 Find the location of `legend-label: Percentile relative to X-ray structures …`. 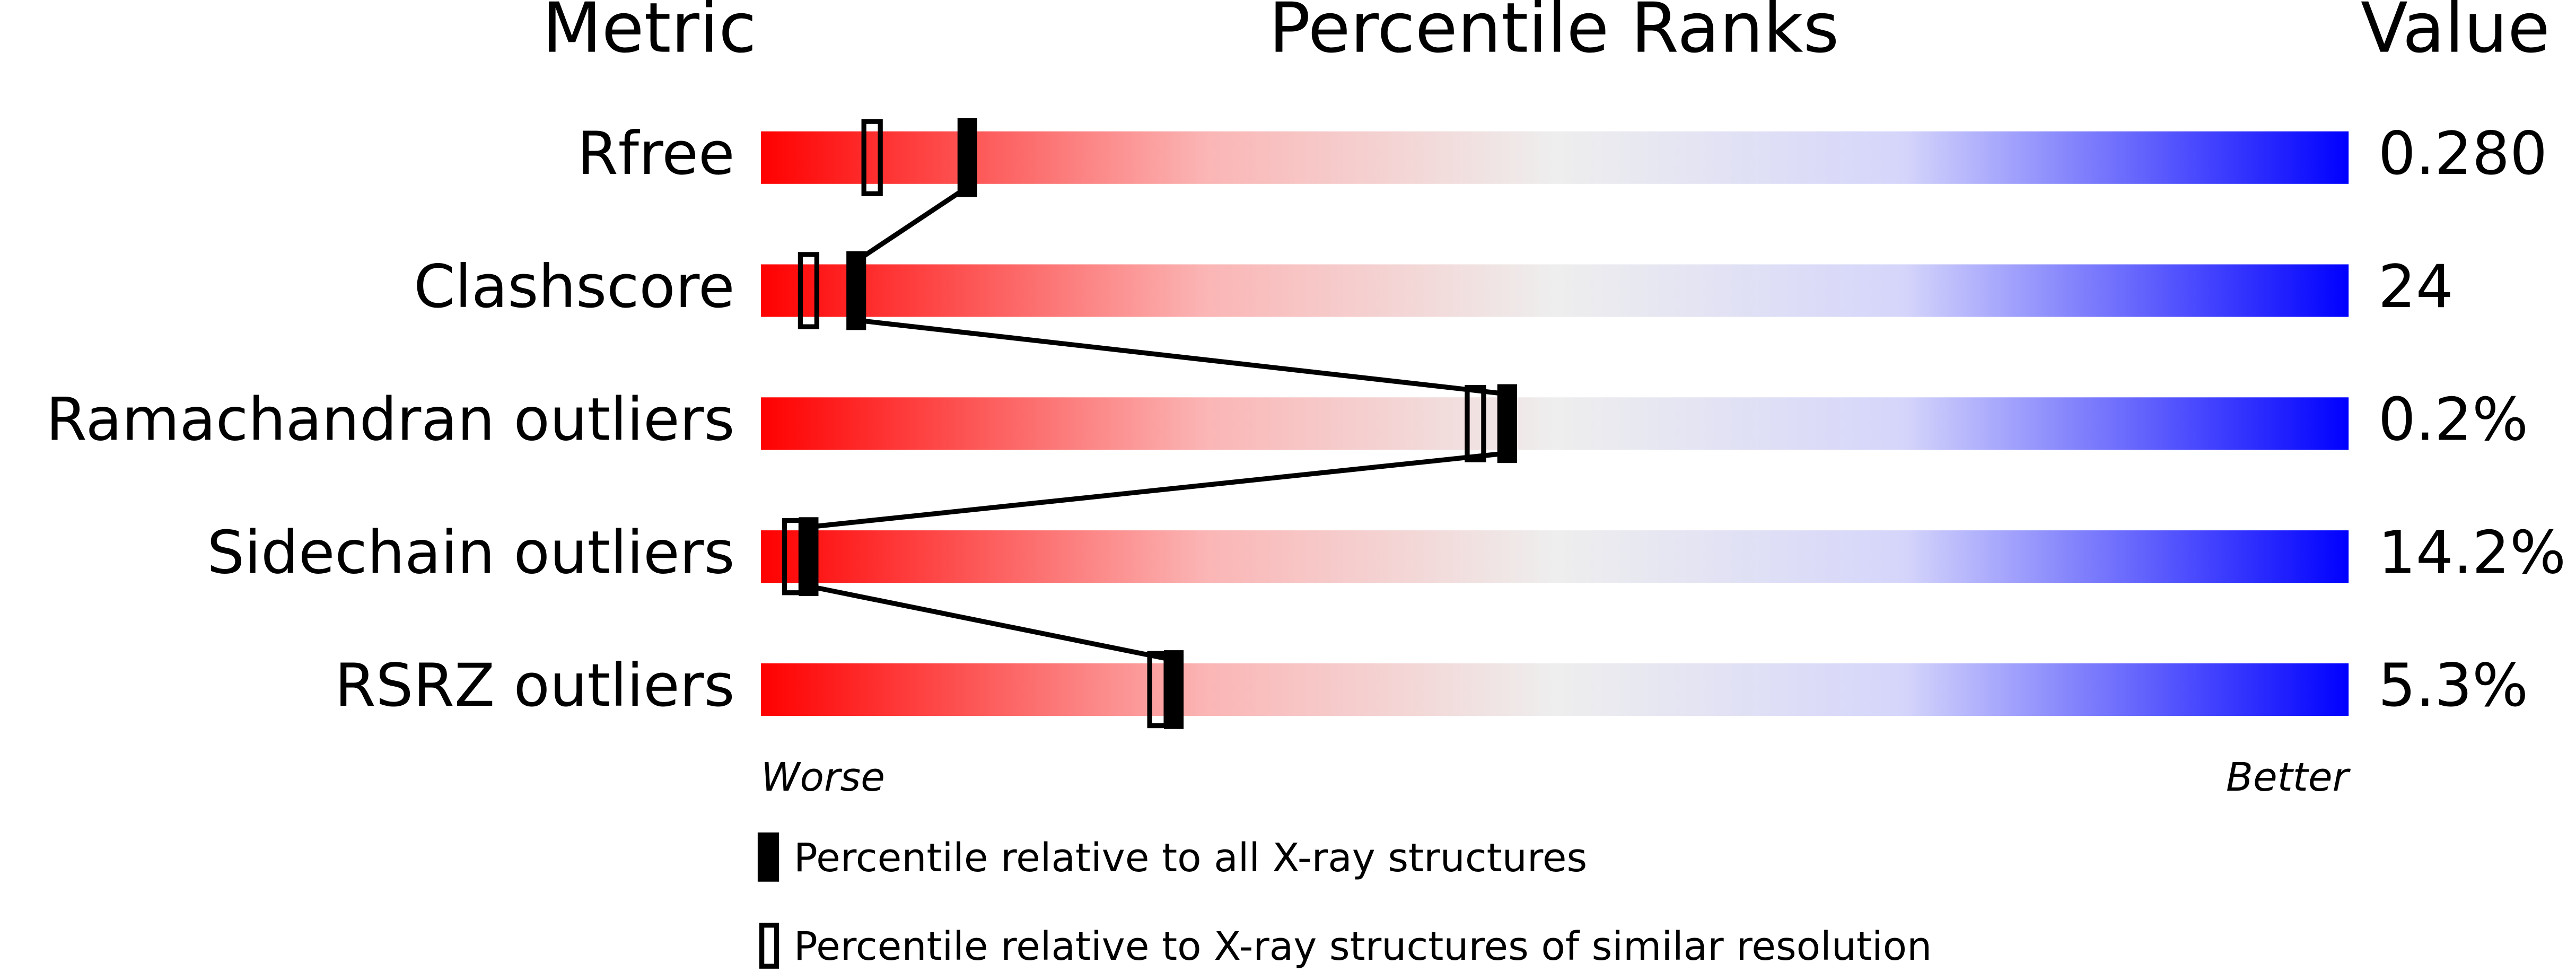

legend-label: Percentile relative to X-ray structures … is located at coordinates (1363, 946).